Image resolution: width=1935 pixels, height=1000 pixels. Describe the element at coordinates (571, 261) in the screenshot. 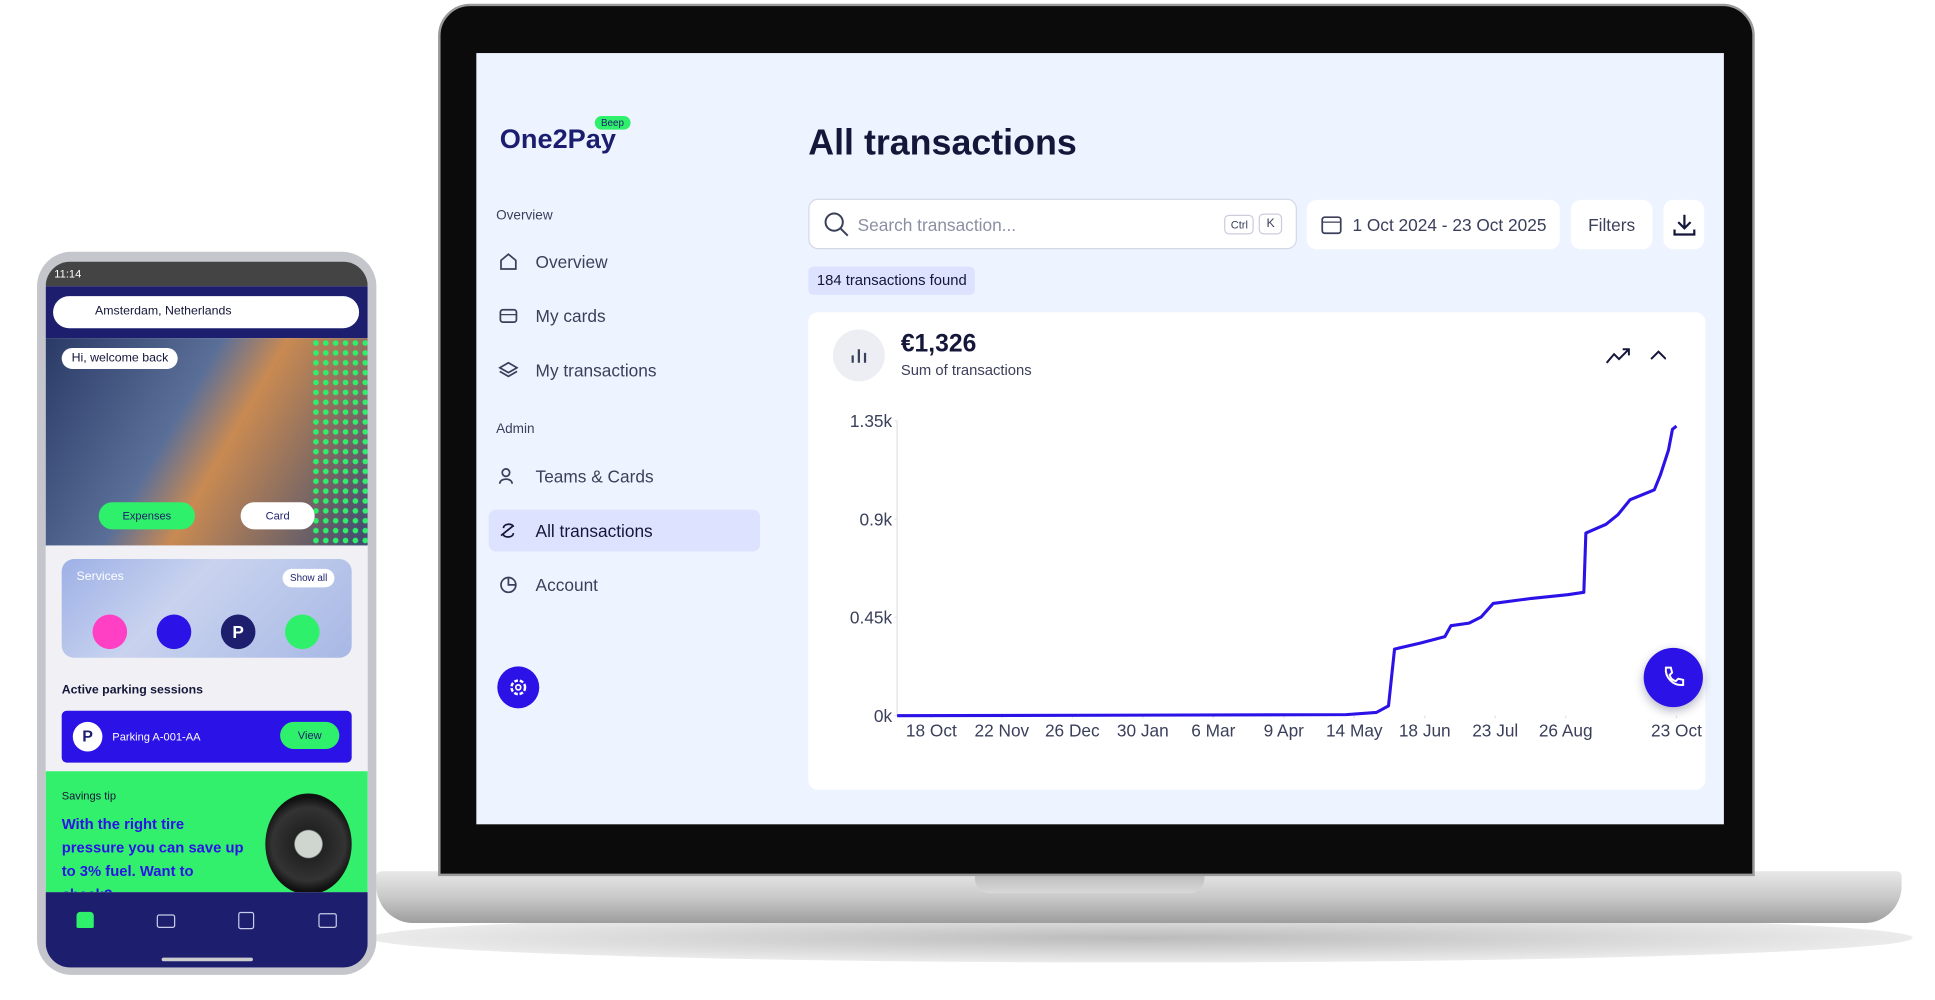

I see `nav-label: Overview` at that location.